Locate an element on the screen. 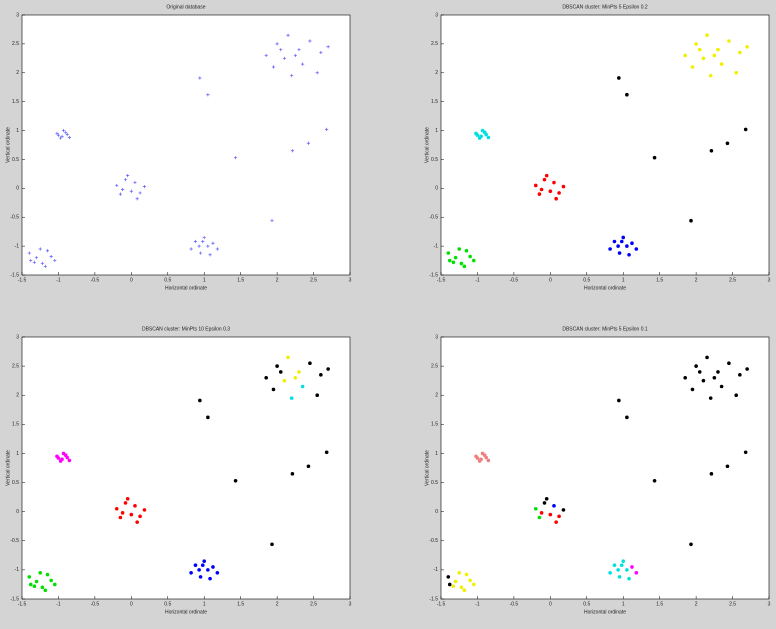 Image resolution: width=776 pixels, height=629 pixels. y-tick-label: 3 is located at coordinates (436, 337).